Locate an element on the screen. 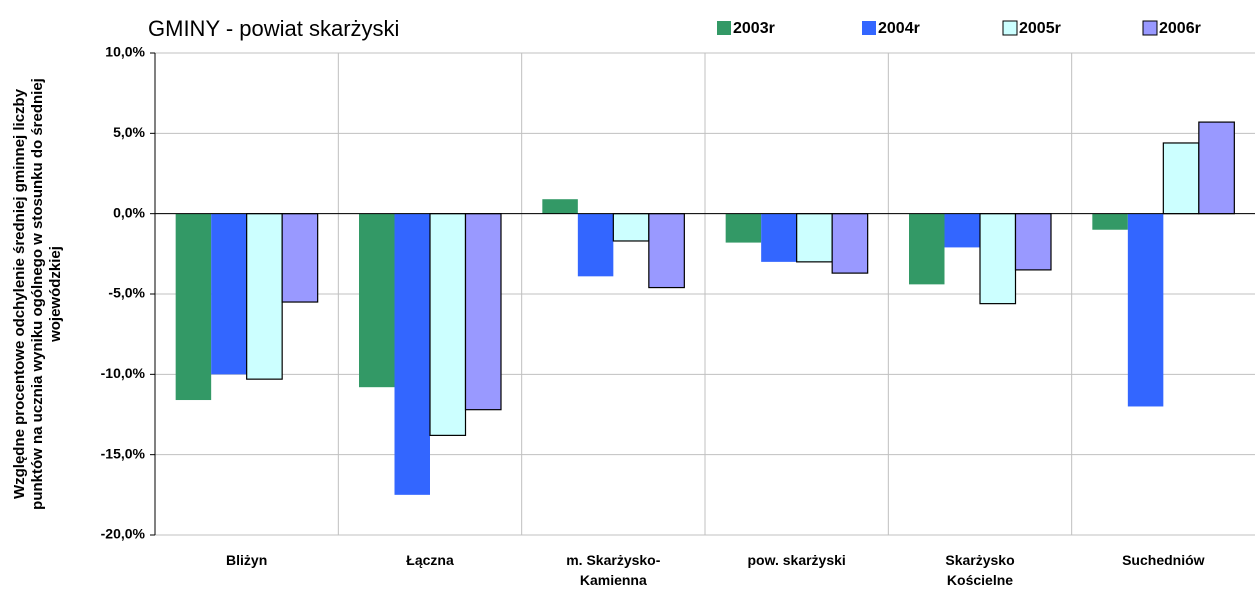  y-tick-label: -15,0% is located at coordinates (123, 453).